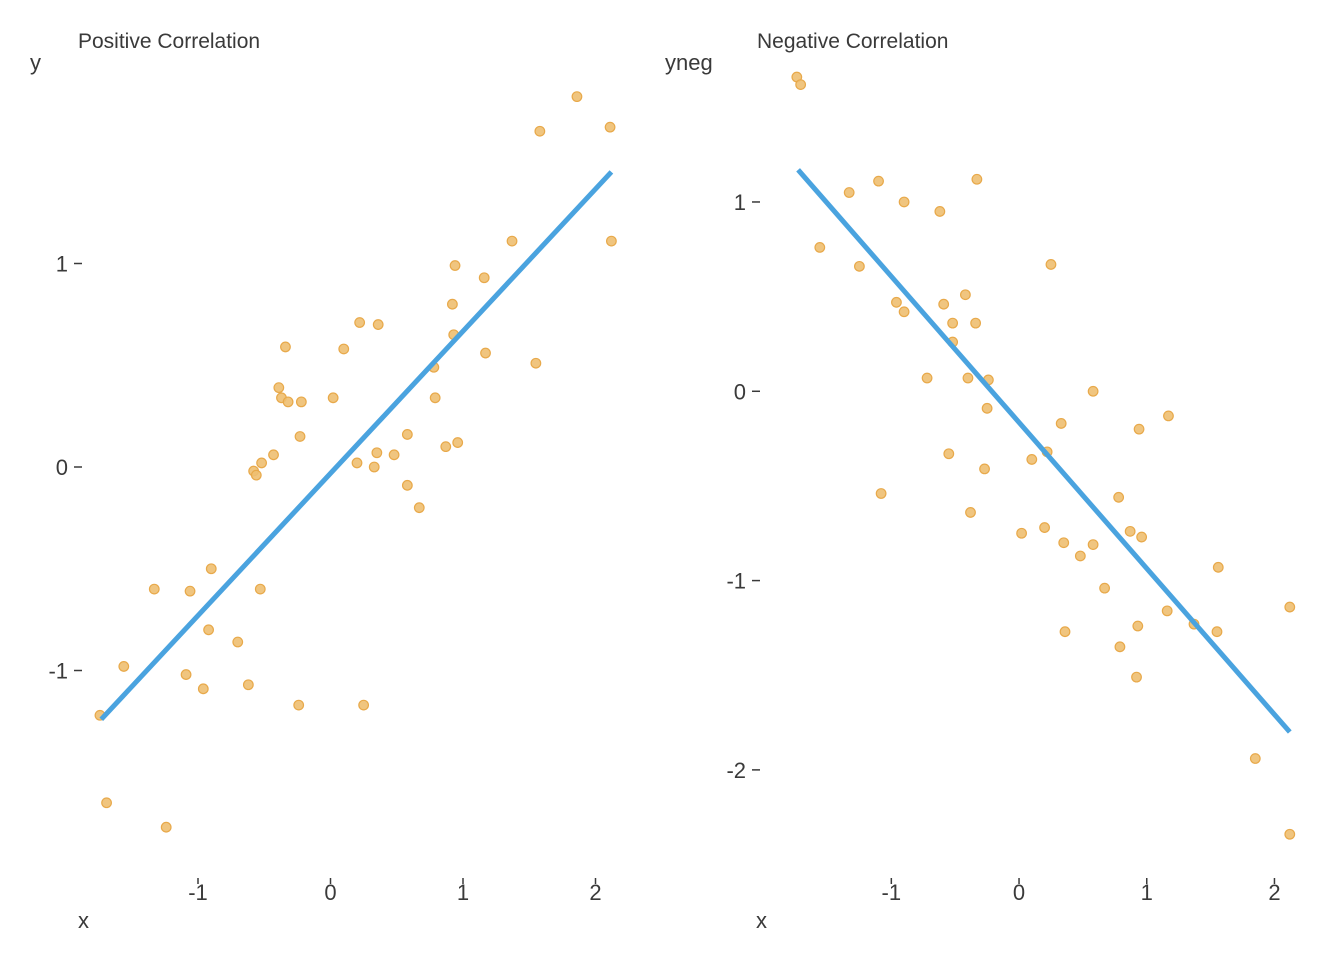 Image resolution: width=1344 pixels, height=960 pixels. Describe the element at coordinates (689, 62) in the screenshot. I see `y-axis-label: yneg` at that location.